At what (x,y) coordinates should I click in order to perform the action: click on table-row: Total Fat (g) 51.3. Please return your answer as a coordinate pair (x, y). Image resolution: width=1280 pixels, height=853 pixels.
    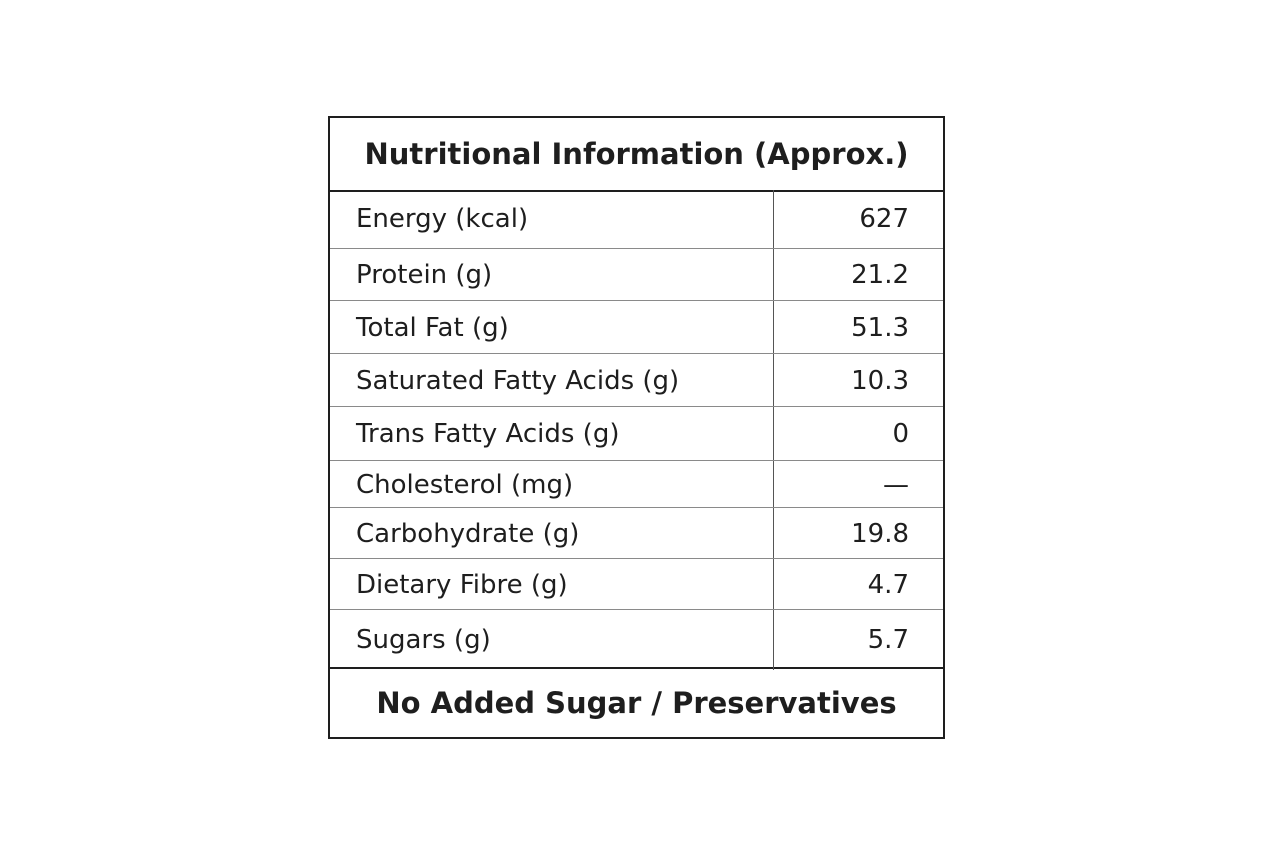
    Looking at the image, I should click on (636, 327).